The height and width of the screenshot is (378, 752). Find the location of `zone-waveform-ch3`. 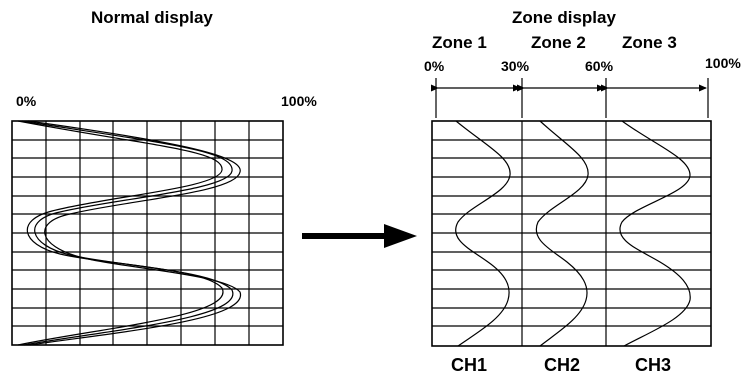

zone-waveform-ch3 is located at coordinates (655, 233).